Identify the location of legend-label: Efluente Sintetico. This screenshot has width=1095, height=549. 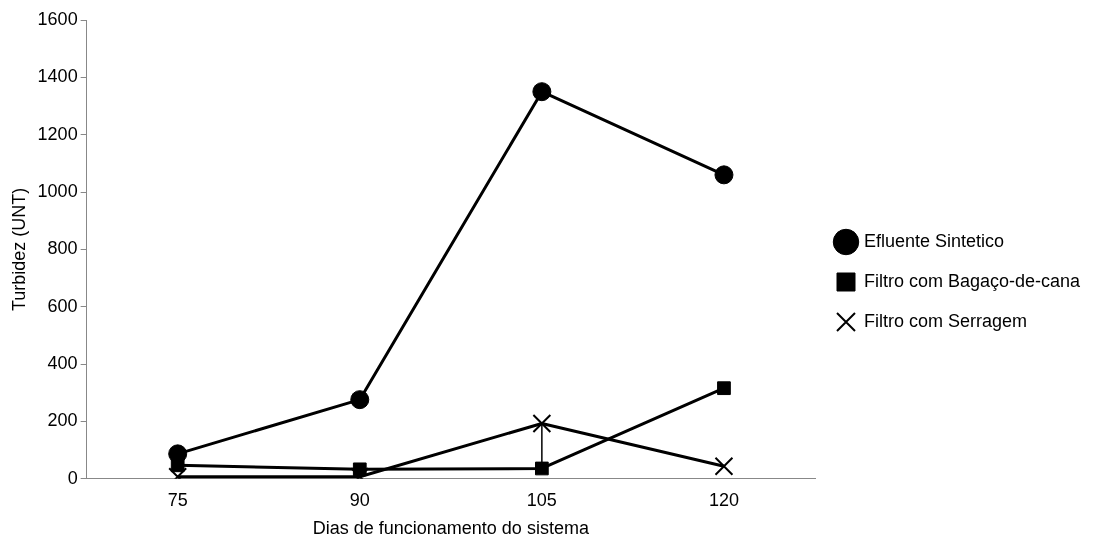
(934, 240).